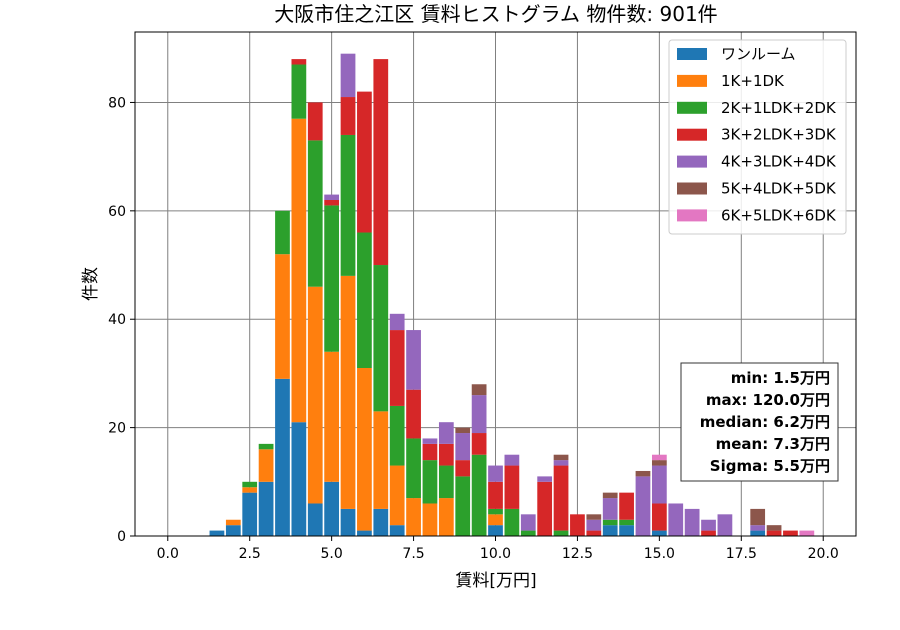 The image size is (900, 630). Describe the element at coordinates (117, 429) in the screenshot. I see `y-tick-label: 20` at that location.